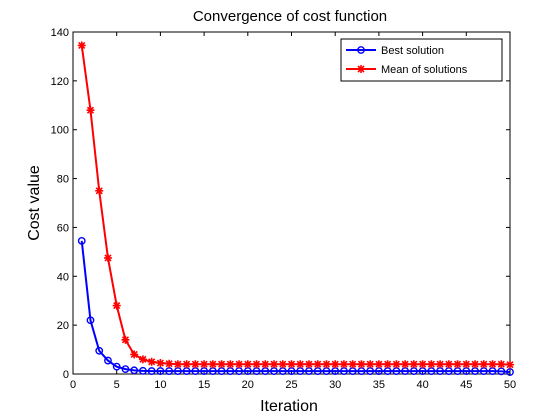  Describe the element at coordinates (63, 228) in the screenshot. I see `y-tick-label: 60` at that location.